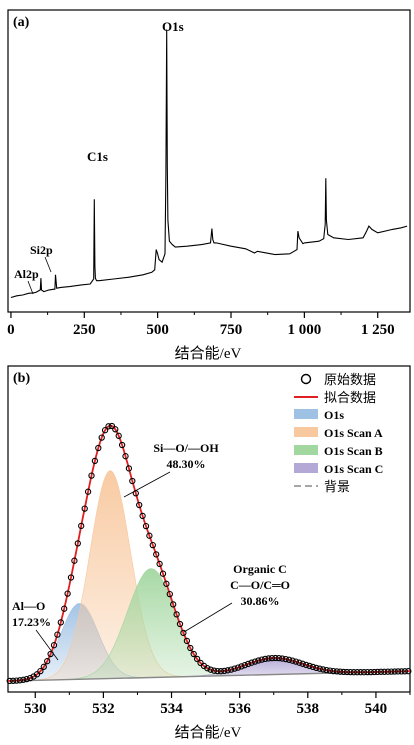 Image resolution: width=414 pixels, height=745 pixels. Describe the element at coordinates (308, 709) in the screenshot. I see `b-tick-label: 538` at that location.